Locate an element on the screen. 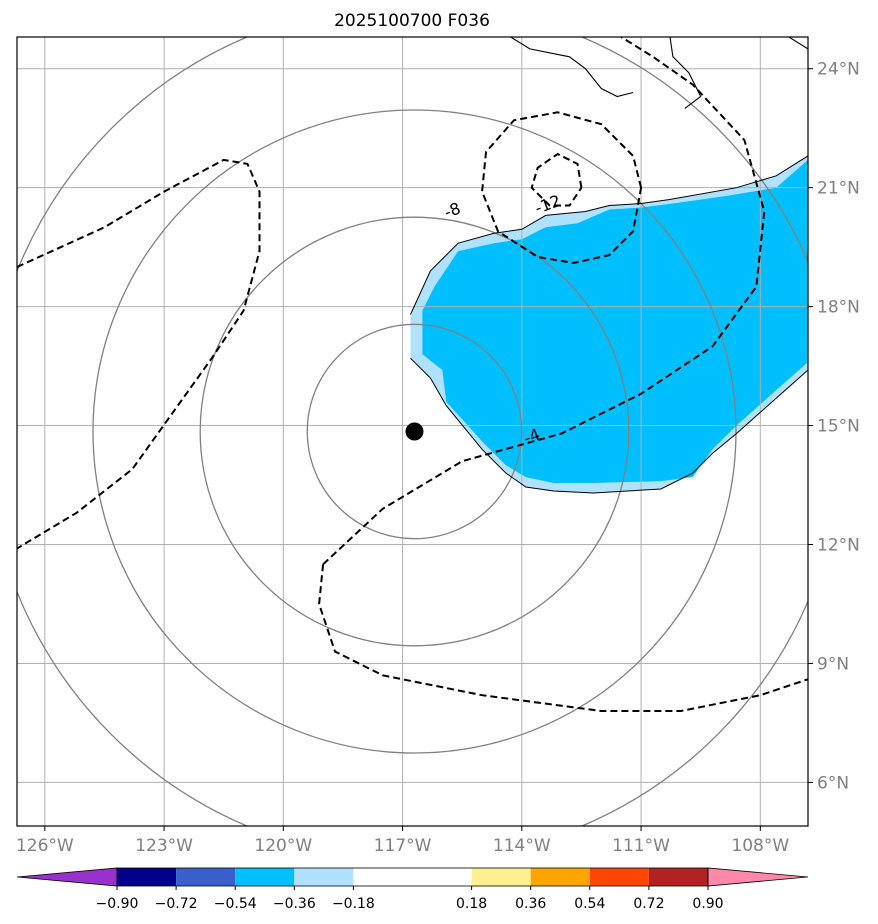 The image size is (878, 924). colorbar-label: 0.54 is located at coordinates (589, 904).